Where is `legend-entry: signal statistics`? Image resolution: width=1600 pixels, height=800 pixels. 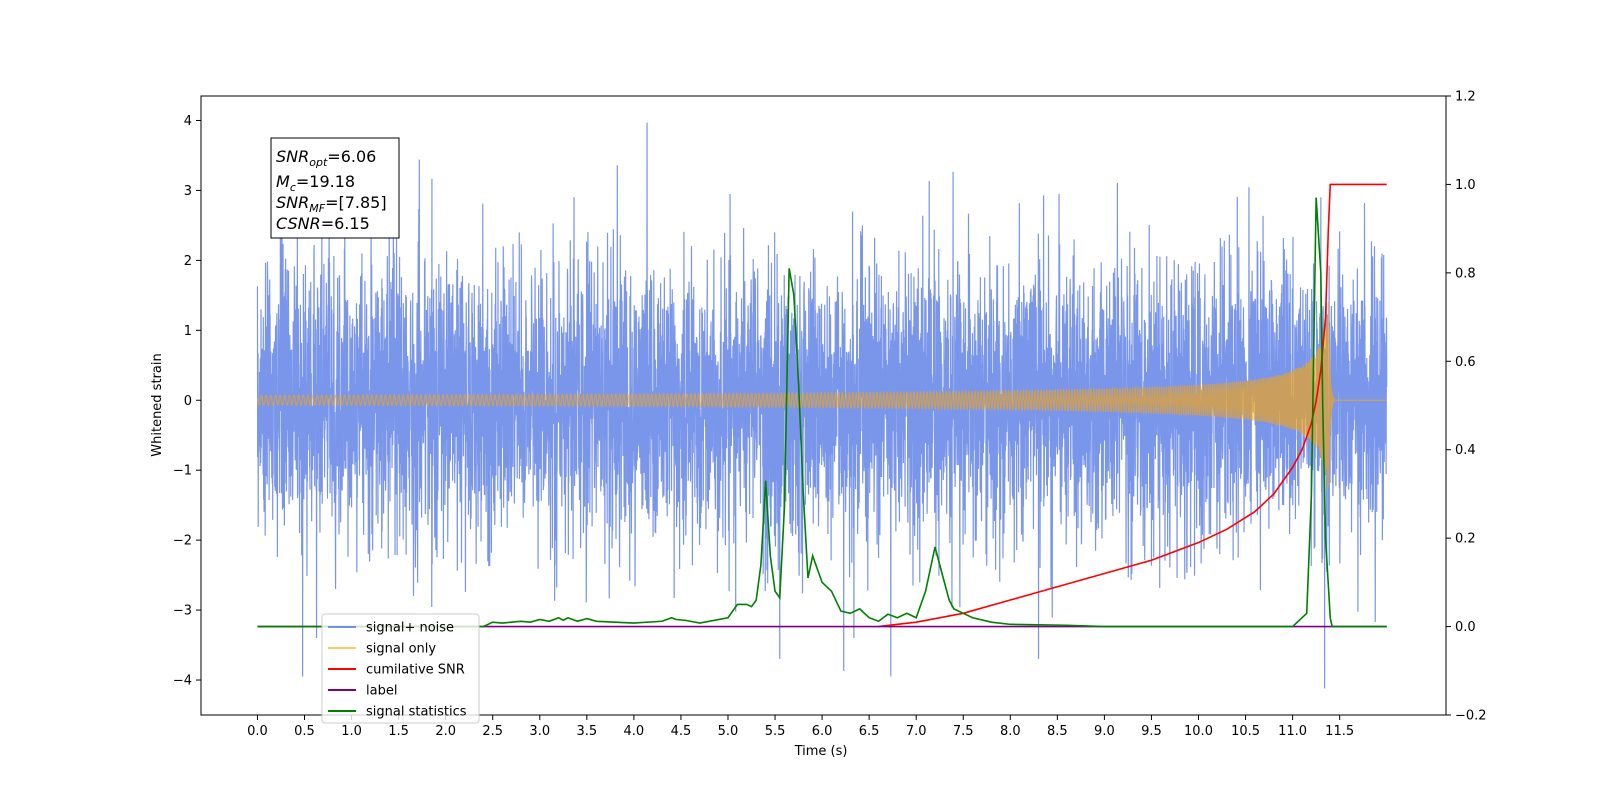
legend-entry: signal statistics is located at coordinates (416, 712).